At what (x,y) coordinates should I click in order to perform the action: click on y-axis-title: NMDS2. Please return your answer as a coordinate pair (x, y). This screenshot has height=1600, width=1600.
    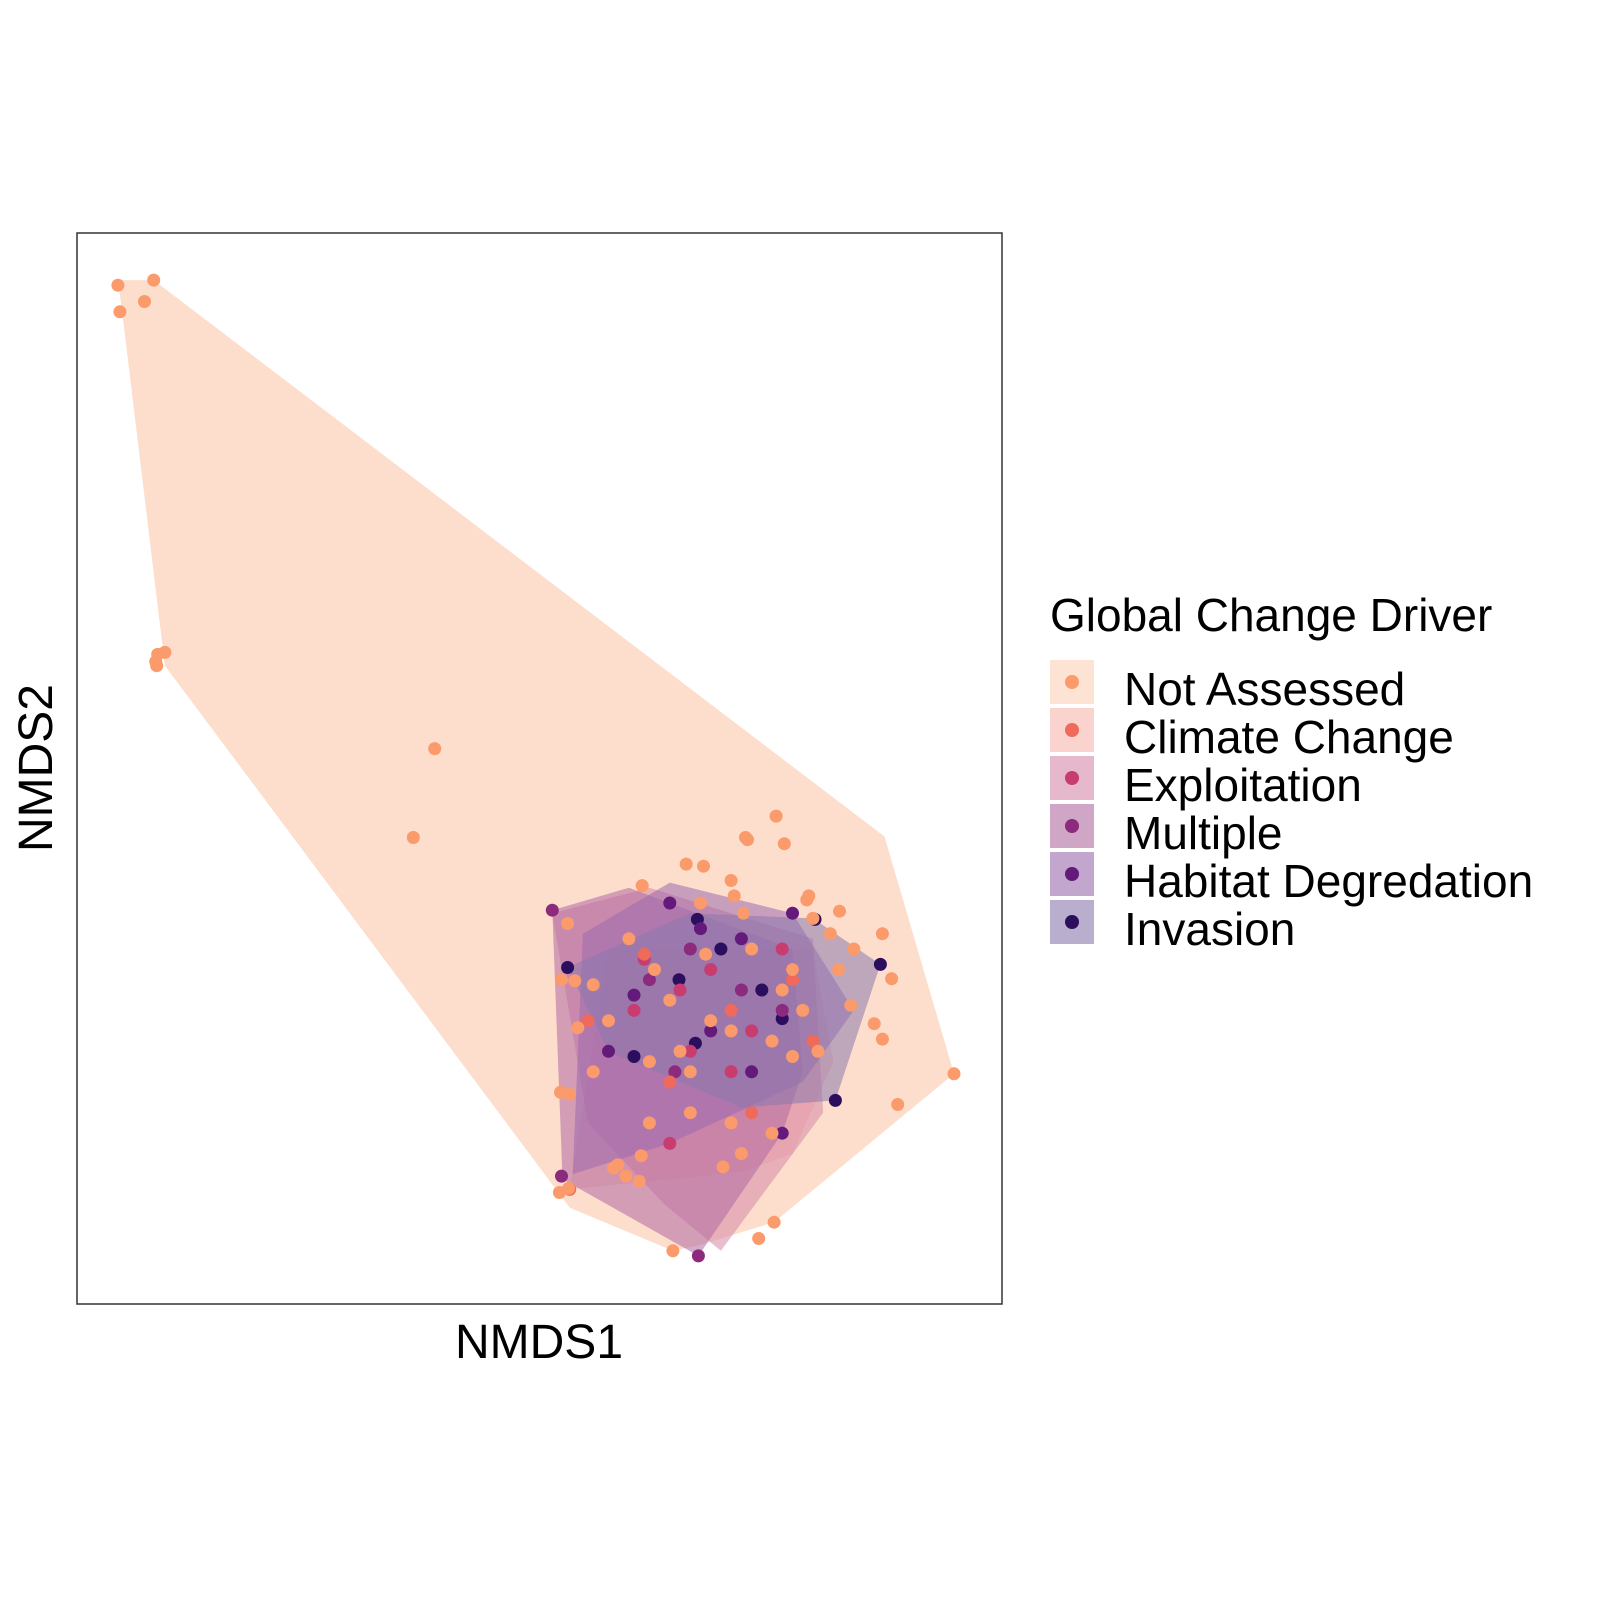
    Looking at the image, I should click on (36, 768).